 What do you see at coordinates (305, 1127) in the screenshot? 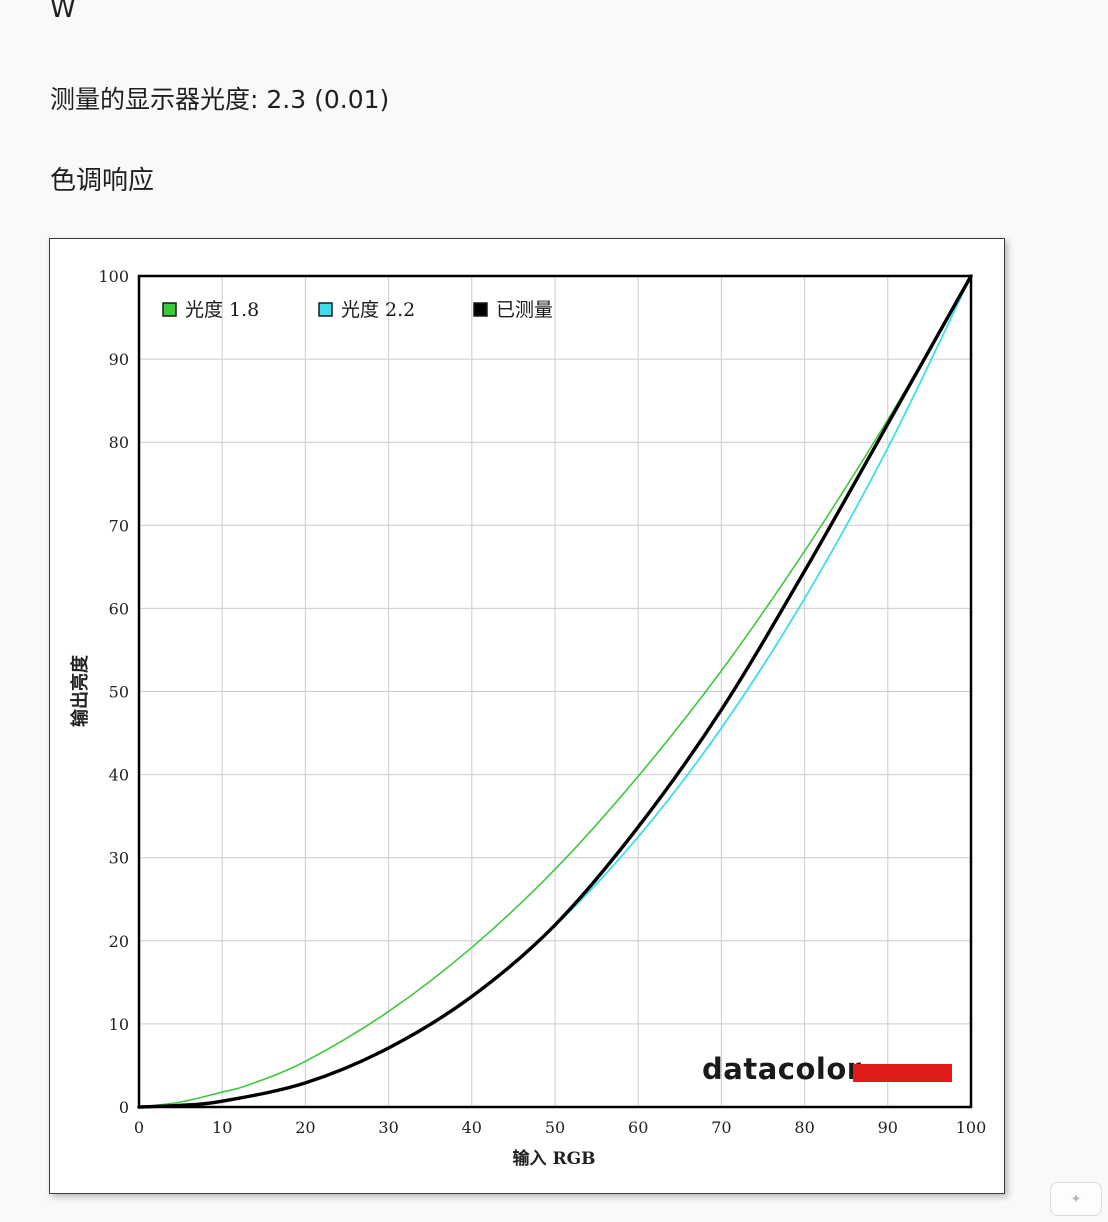
I see `x-tick-label: 20` at bounding box center [305, 1127].